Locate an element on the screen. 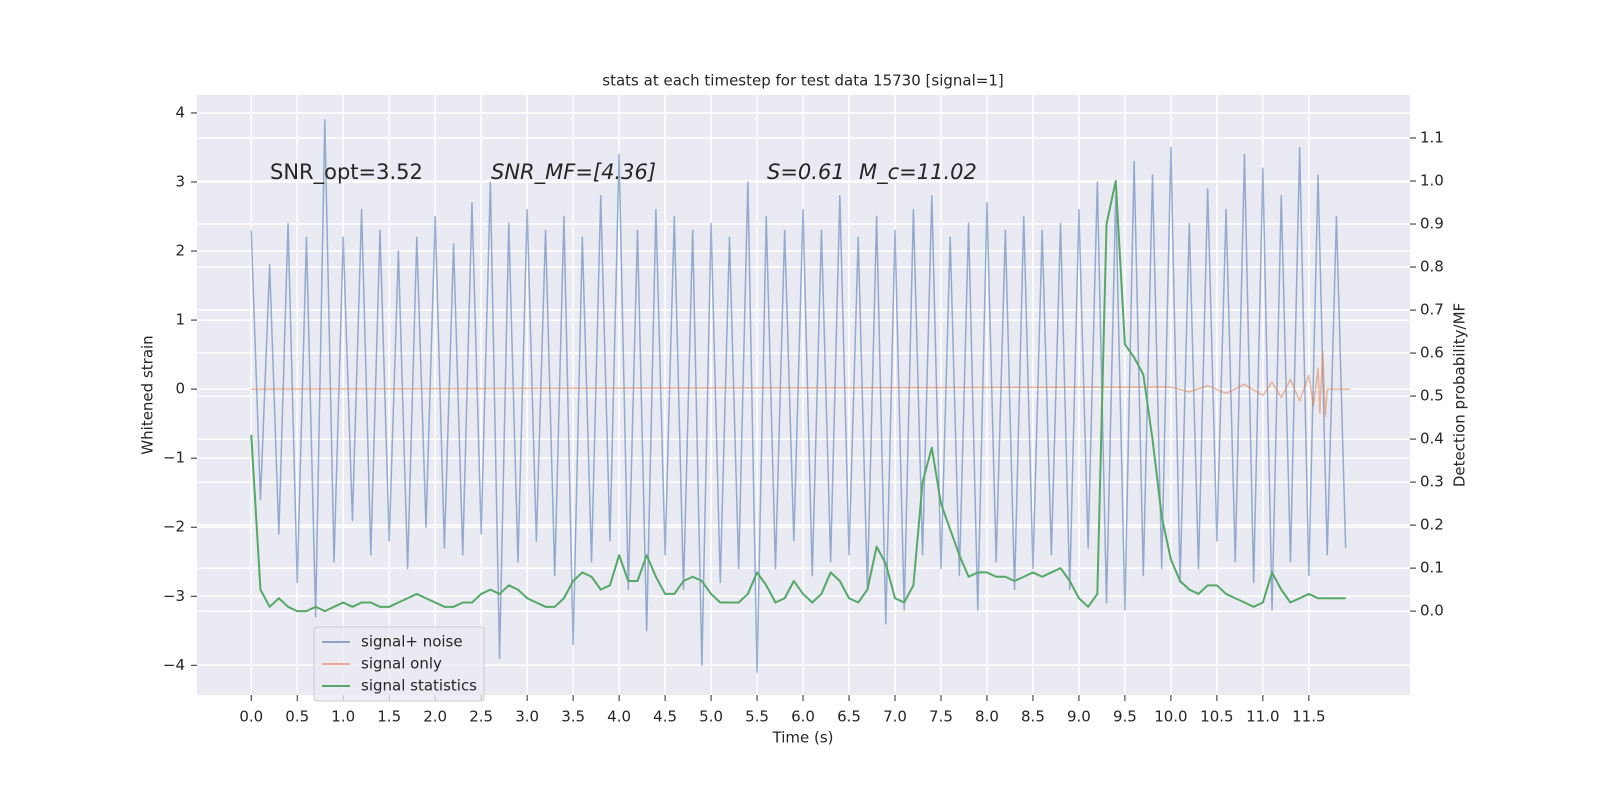 The width and height of the screenshot is (1600, 800). x-tick-label: 3.5 is located at coordinates (573, 717).